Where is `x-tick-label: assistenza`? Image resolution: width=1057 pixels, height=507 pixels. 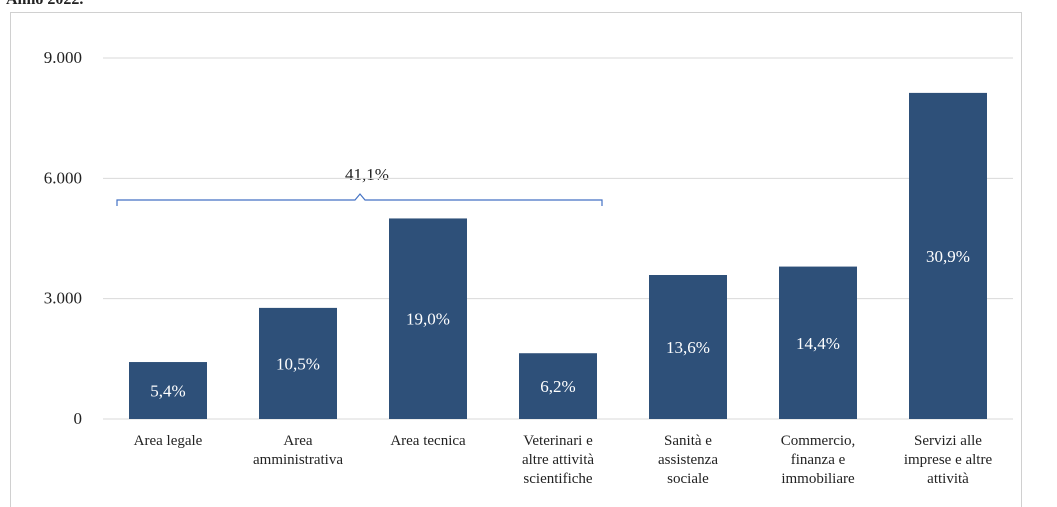
x-tick-label: assistenza is located at coordinates (688, 460).